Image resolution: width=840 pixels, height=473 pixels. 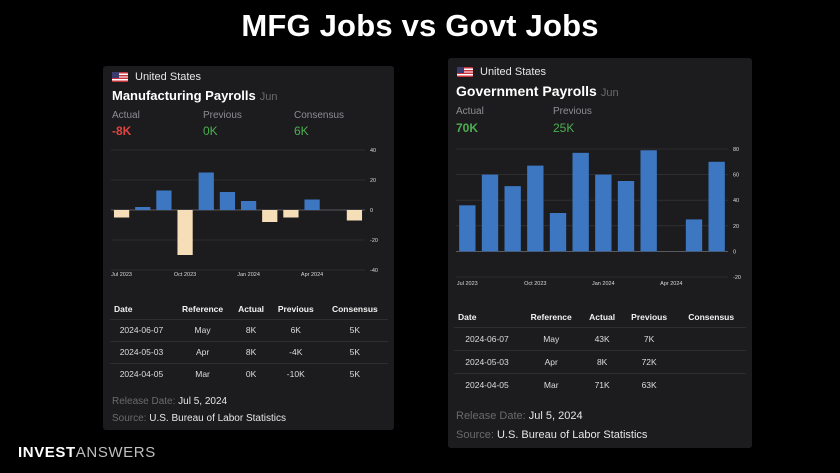 I want to click on cell-reference: Apr, so click(x=551, y=361).